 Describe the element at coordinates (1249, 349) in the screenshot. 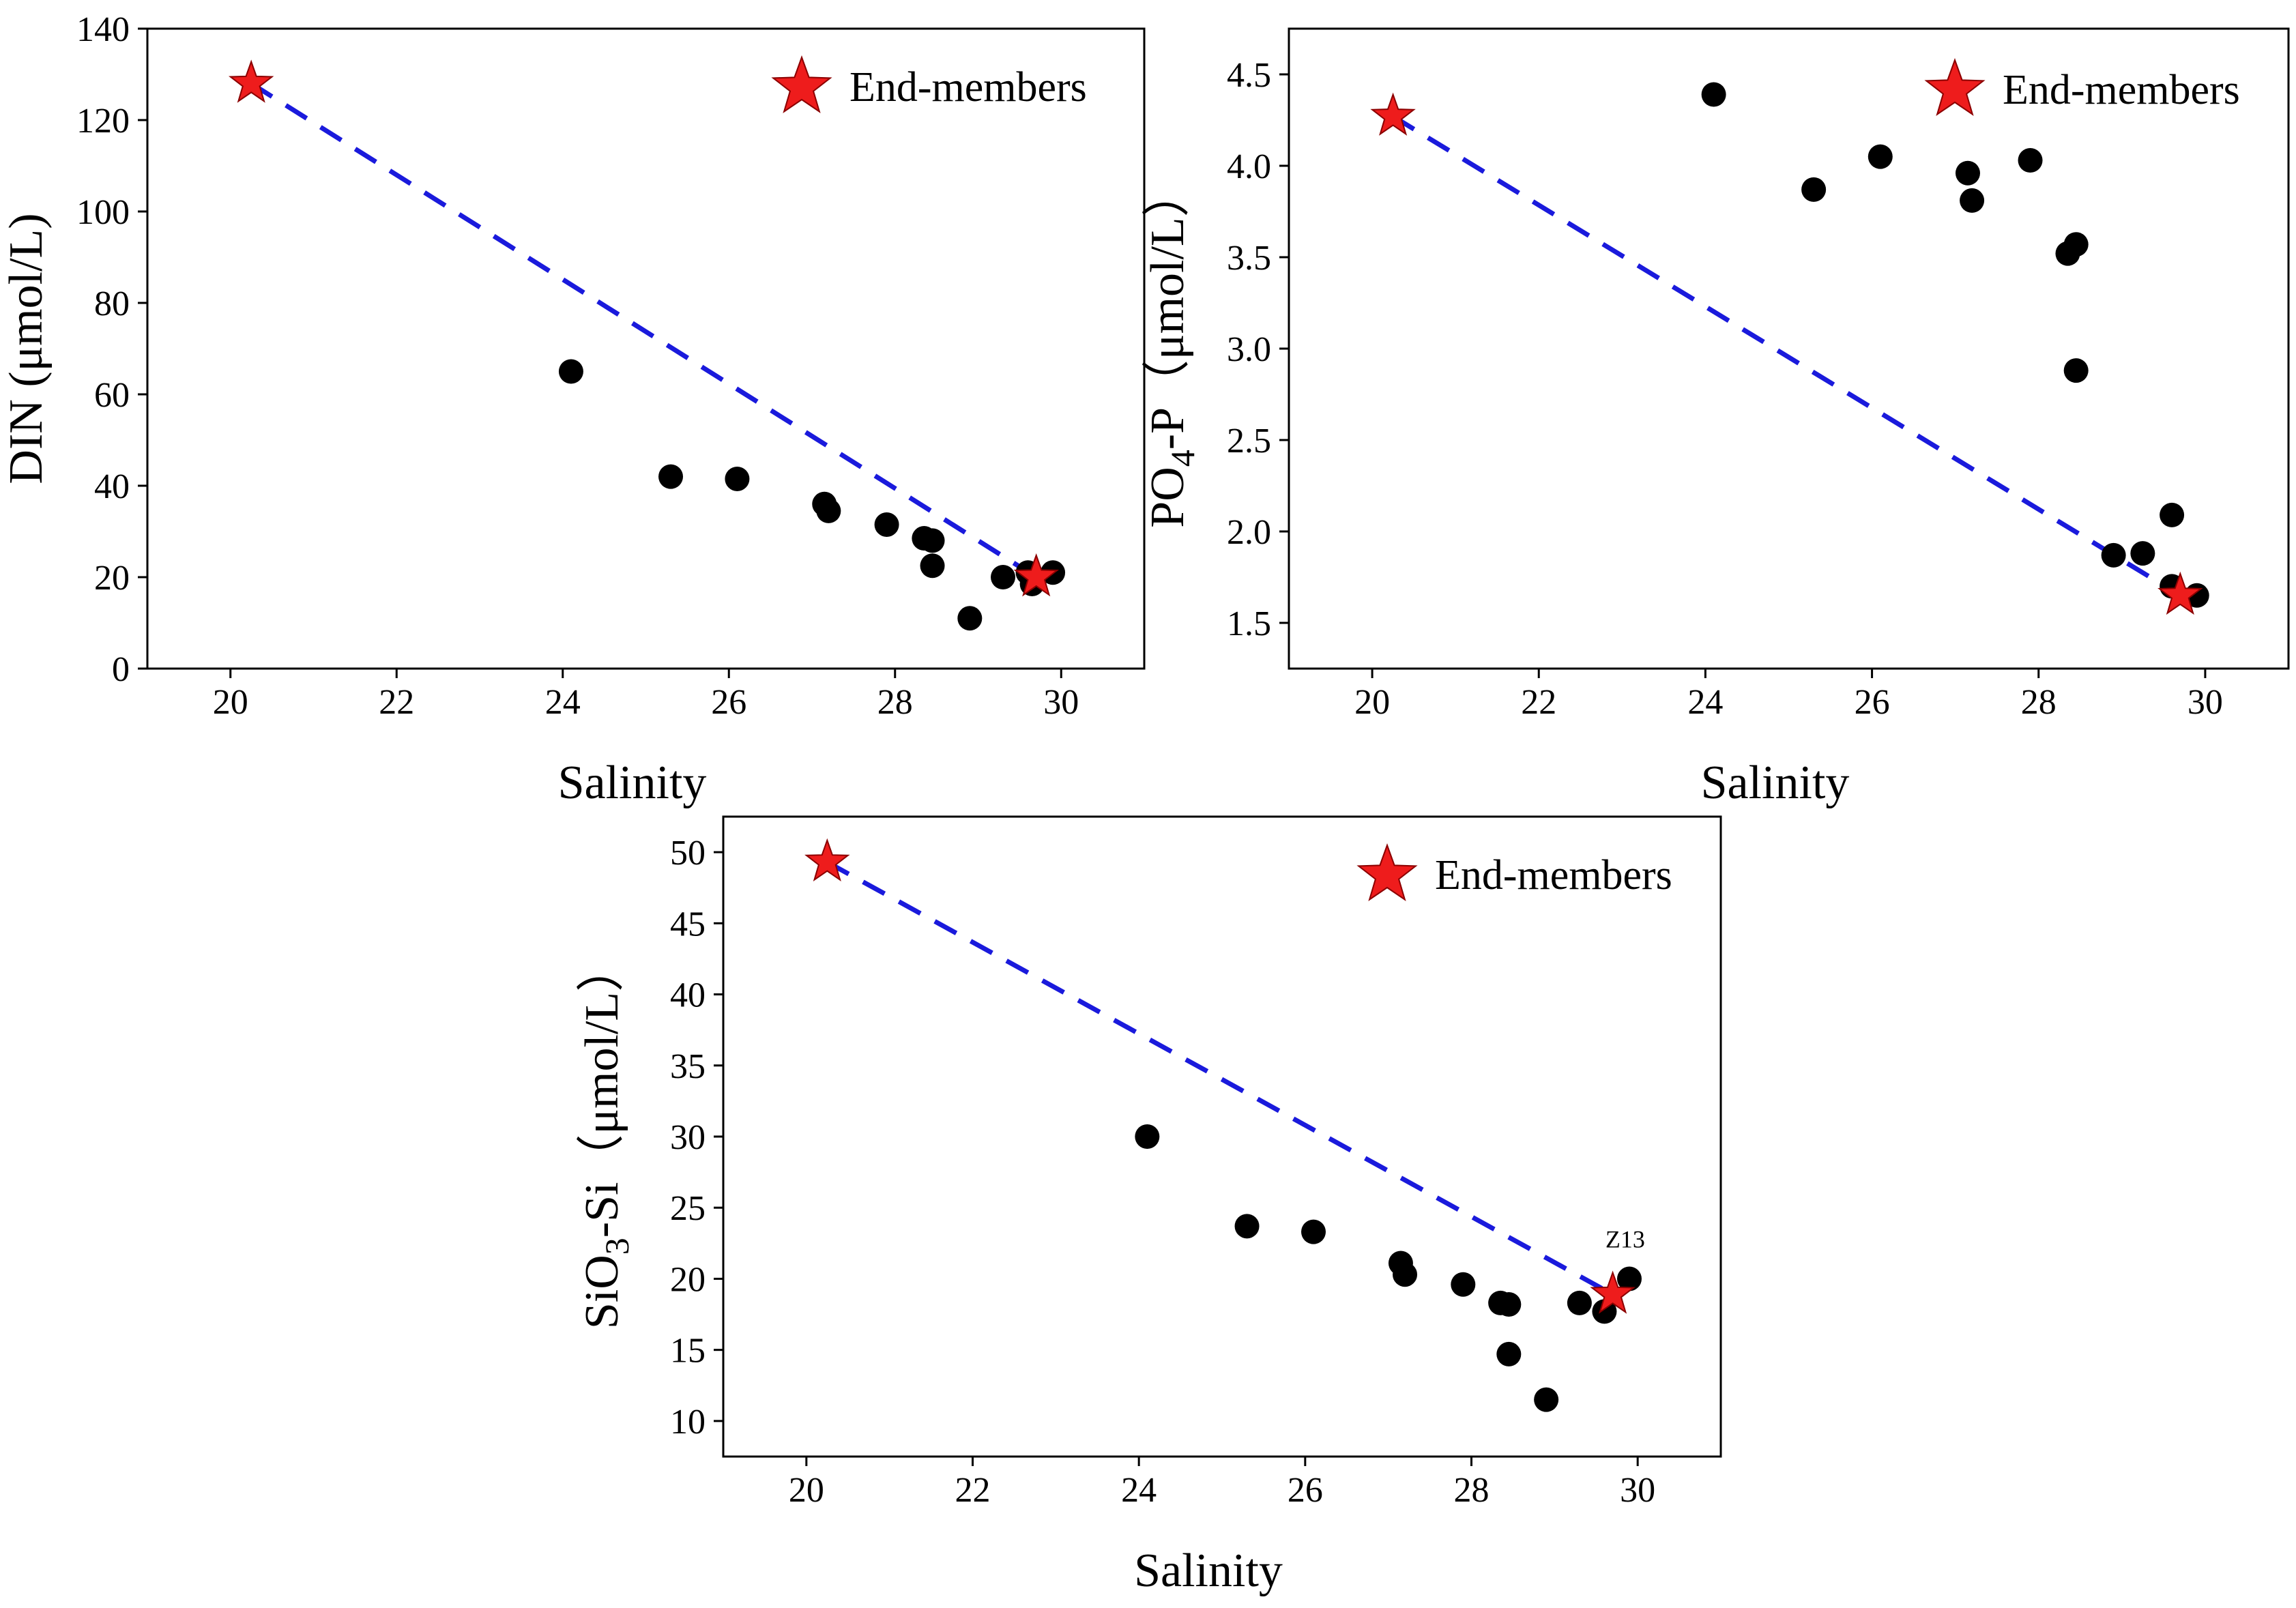

I see `y-tick-label: 3.0` at that location.